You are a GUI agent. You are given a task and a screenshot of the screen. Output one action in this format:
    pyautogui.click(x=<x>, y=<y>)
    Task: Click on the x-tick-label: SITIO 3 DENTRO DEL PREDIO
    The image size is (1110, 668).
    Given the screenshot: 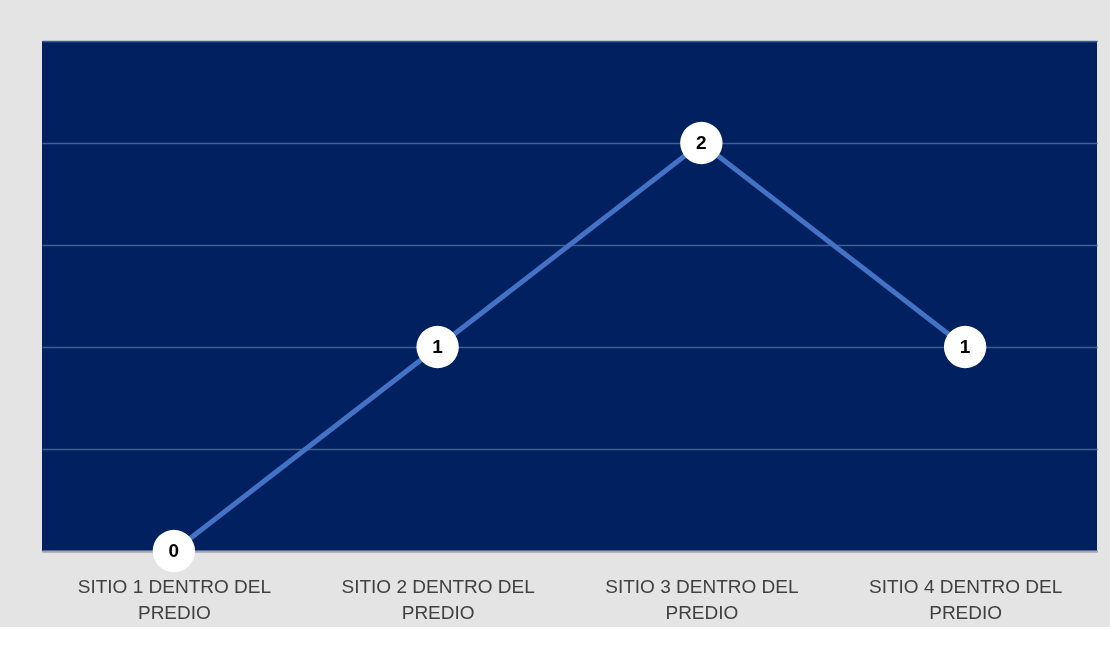 What is the action you would take?
    pyautogui.click(x=702, y=599)
    